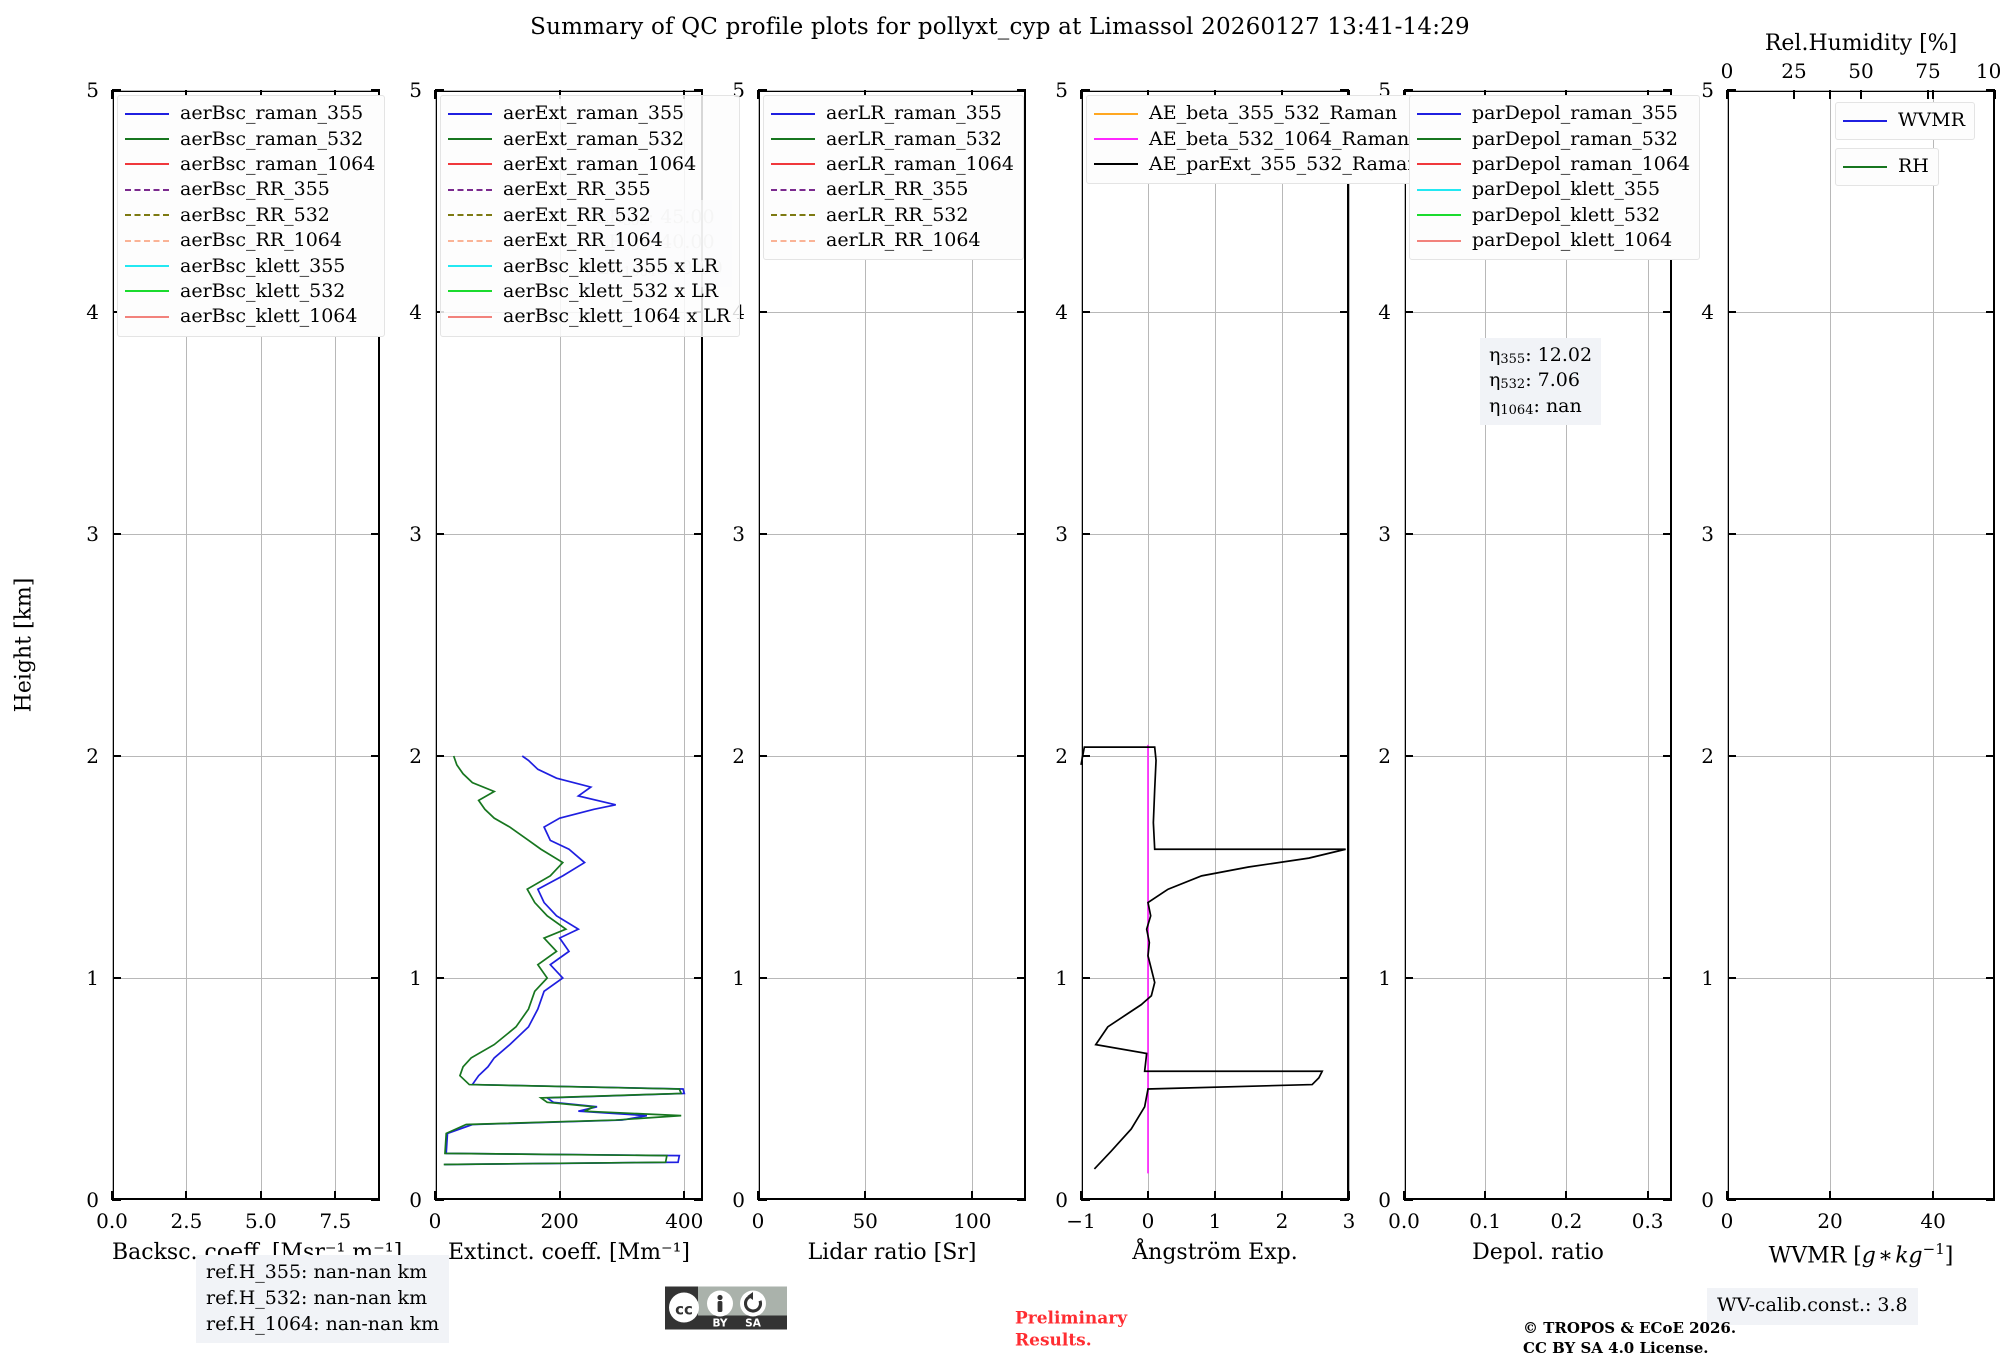  I want to click on wvmr-axis-text: WVMR [, so click(1815, 1256).